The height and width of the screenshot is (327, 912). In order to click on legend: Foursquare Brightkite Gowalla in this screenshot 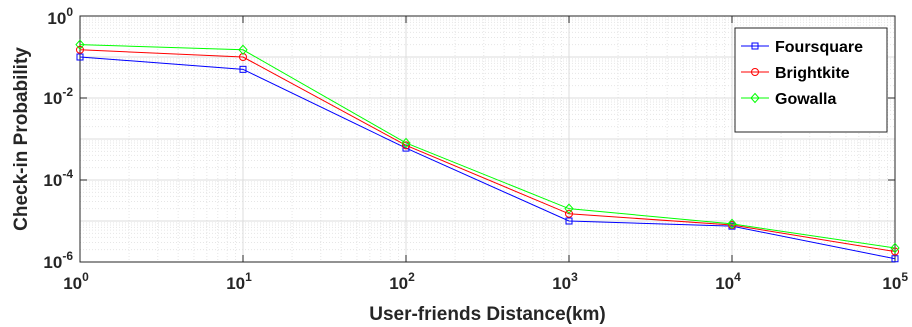, I will do `click(811, 80)`.